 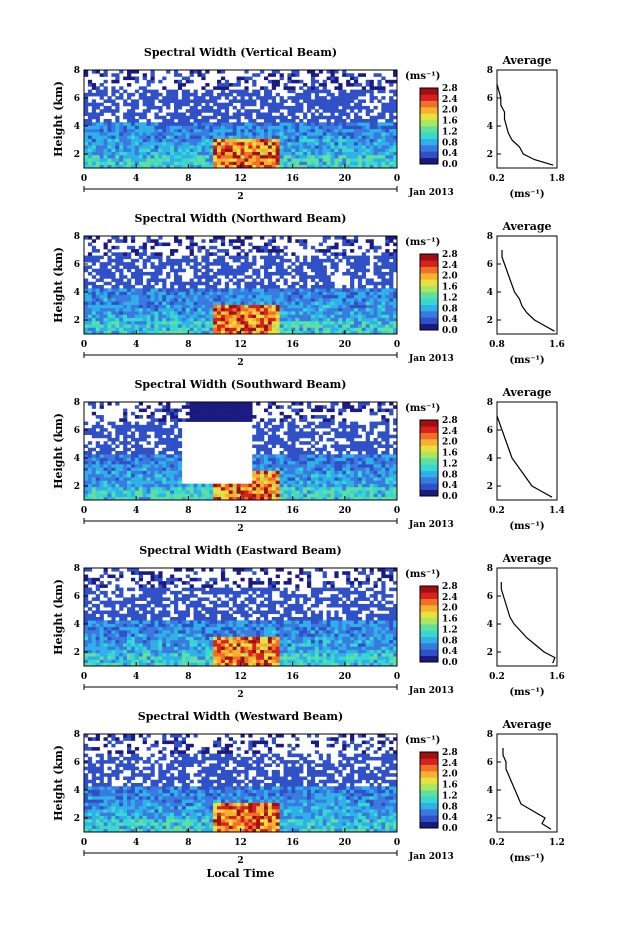 I want to click on heatmap-cells, so click(x=241, y=119).